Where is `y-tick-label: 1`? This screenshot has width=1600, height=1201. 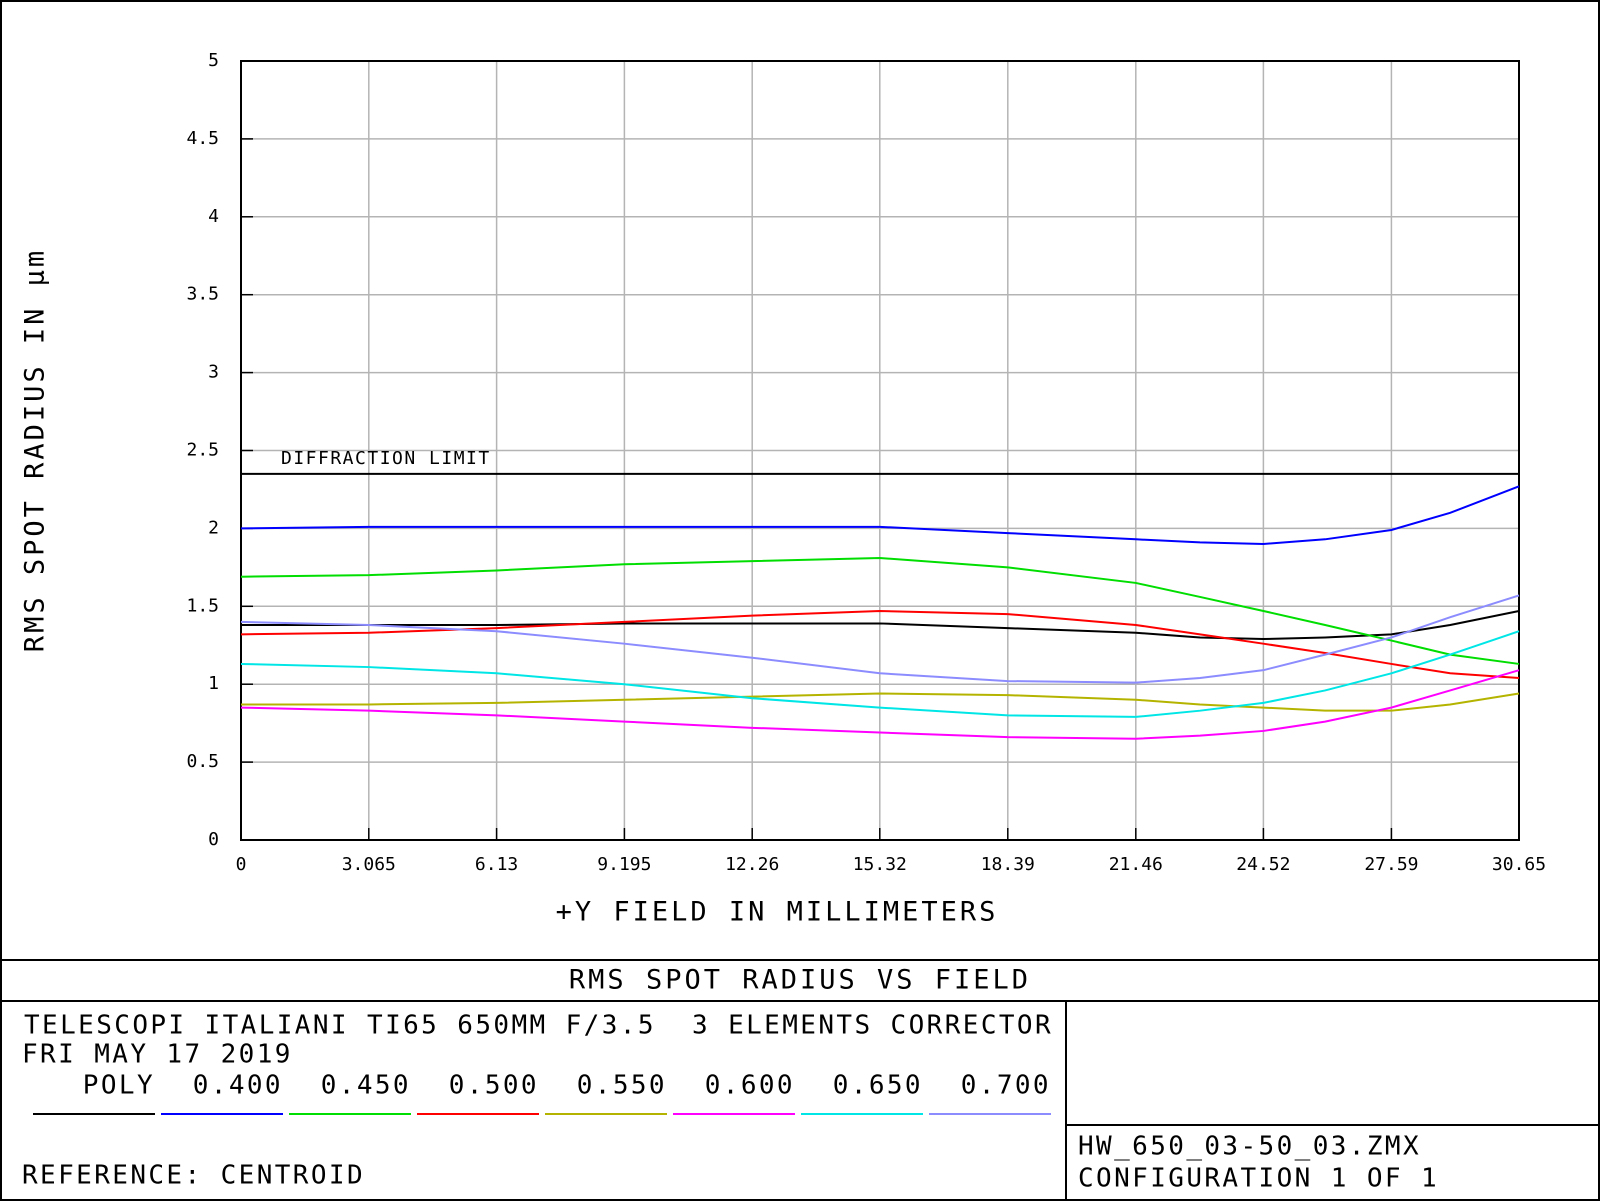 y-tick-label: 1 is located at coordinates (213, 683).